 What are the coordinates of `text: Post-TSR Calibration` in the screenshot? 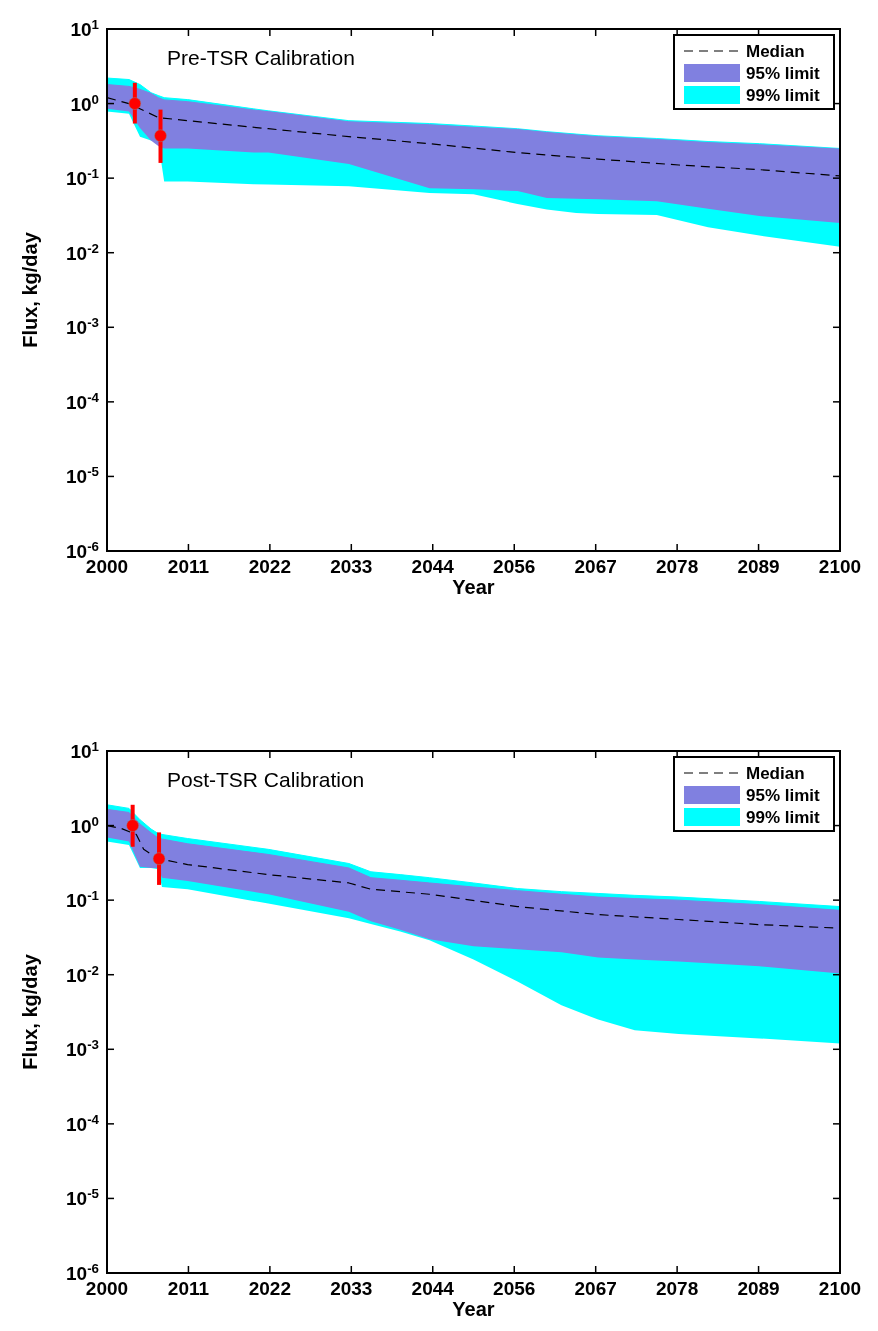 It's located at (266, 779).